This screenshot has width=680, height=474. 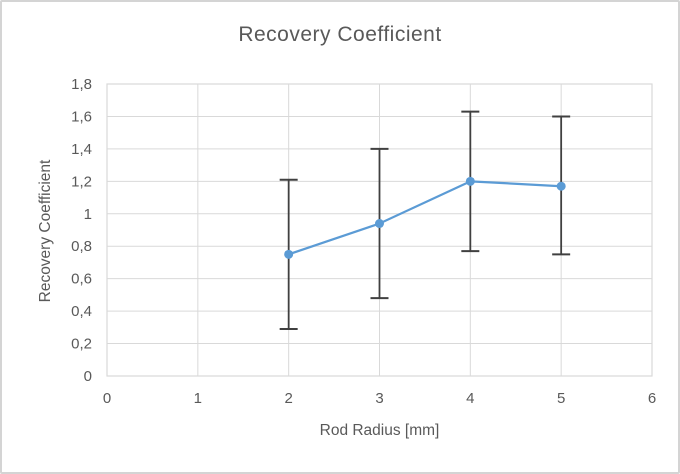 I want to click on y-tick-label: 1, so click(x=88, y=214).